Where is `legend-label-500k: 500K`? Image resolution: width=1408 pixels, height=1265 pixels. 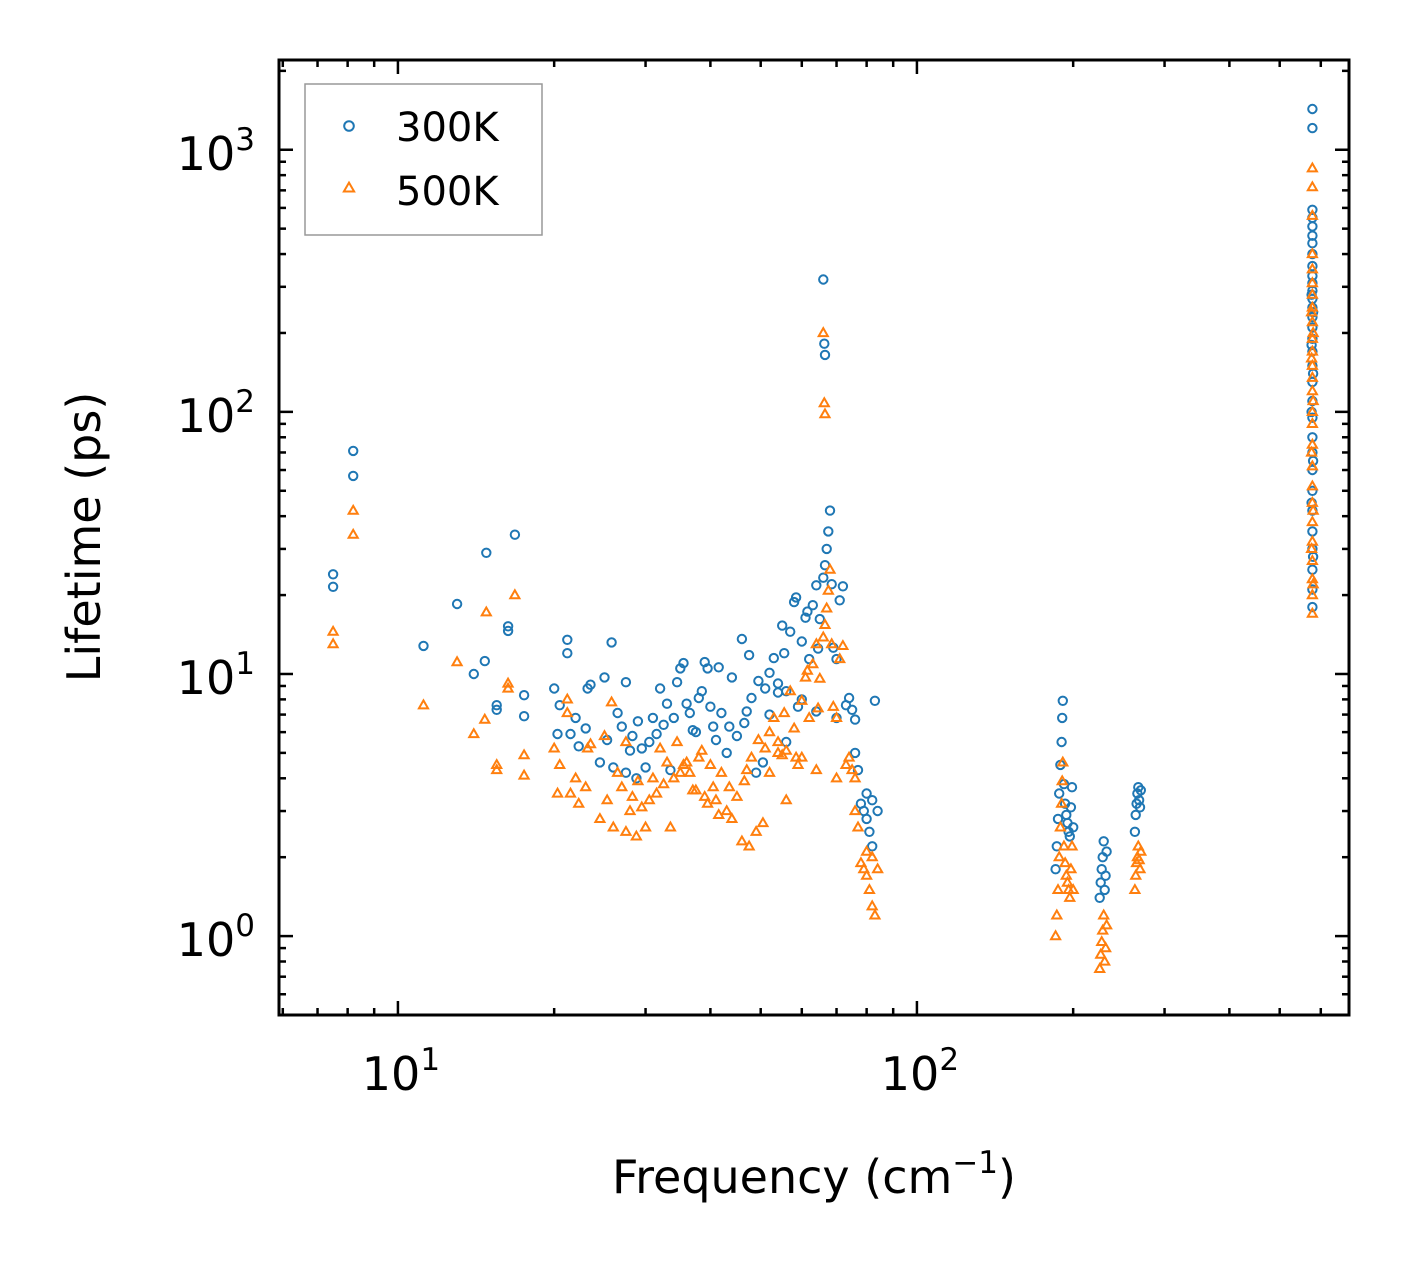 legend-label-500k: 500K is located at coordinates (448, 192).